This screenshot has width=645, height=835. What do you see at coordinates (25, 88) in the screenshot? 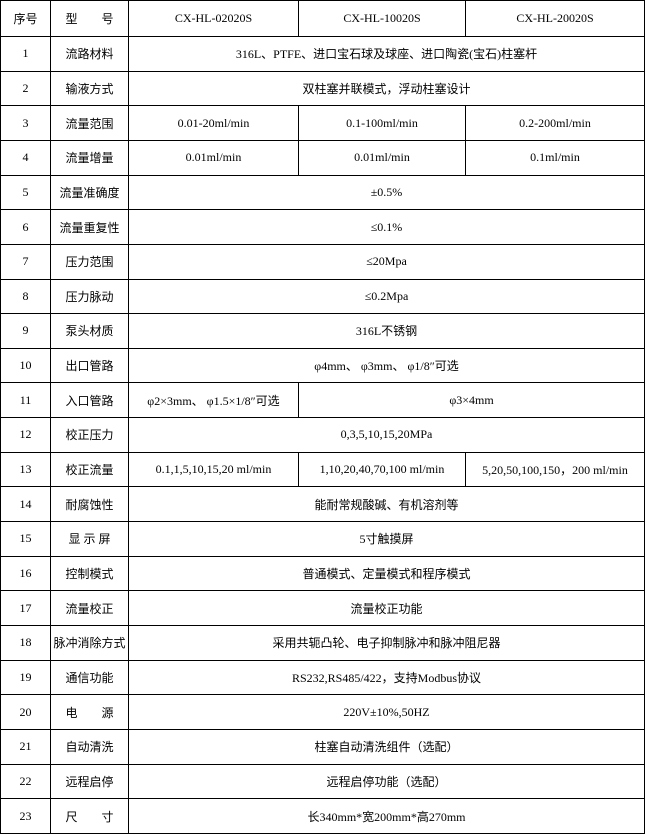
I see `row-number: 2` at bounding box center [25, 88].